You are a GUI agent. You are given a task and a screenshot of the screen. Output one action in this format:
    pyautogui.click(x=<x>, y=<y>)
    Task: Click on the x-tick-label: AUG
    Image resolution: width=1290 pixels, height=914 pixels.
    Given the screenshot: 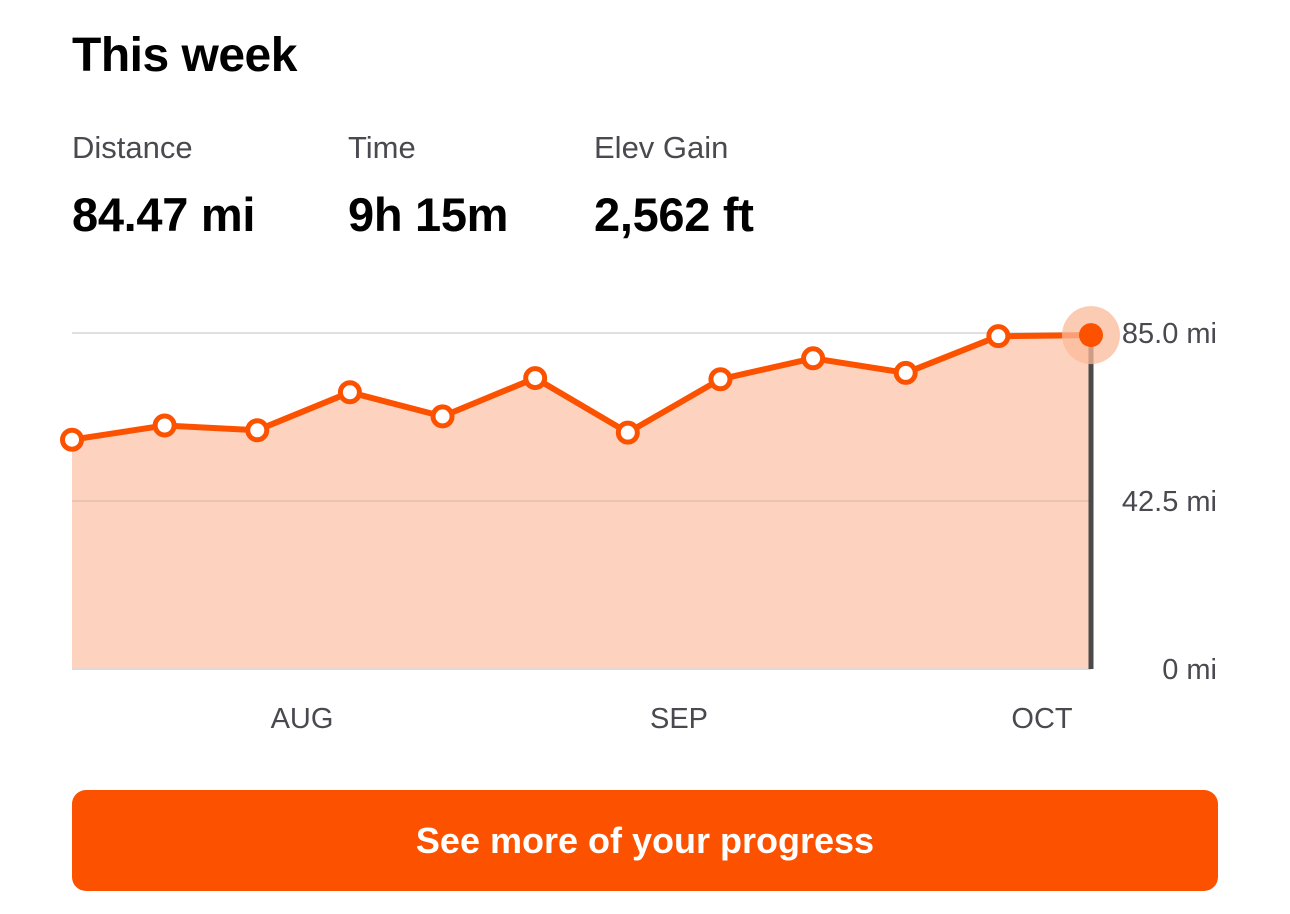 What is the action you would take?
    pyautogui.click(x=302, y=719)
    